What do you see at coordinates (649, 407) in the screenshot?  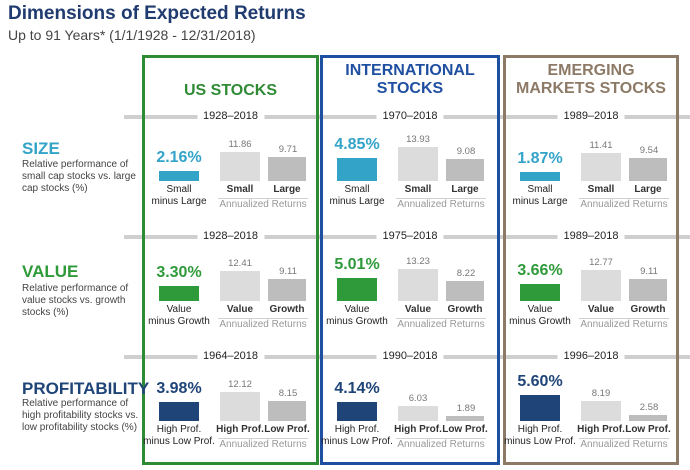 I see `annualized-value-label: 2.58` at bounding box center [649, 407].